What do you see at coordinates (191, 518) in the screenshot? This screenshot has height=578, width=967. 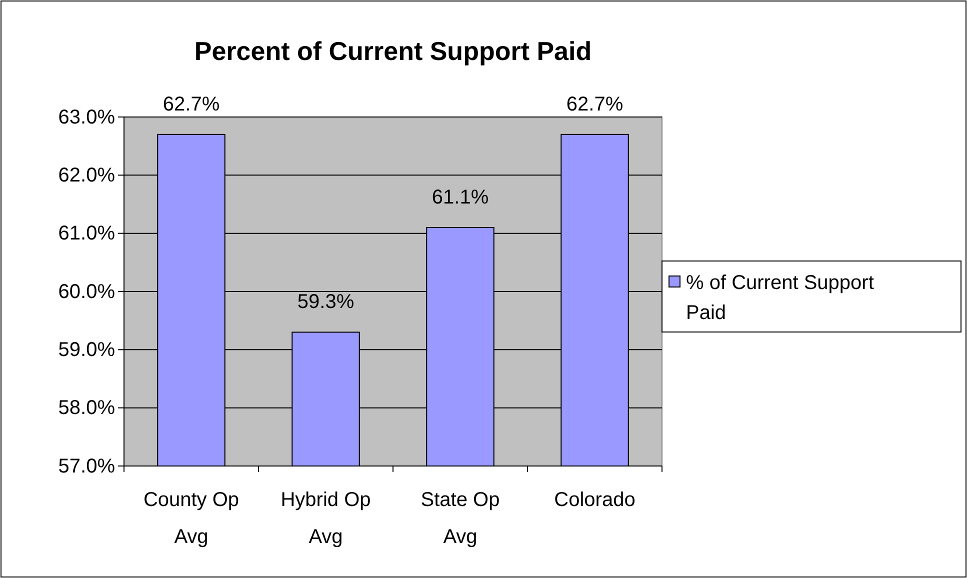 I see `x-tick-label: County Op Avg` at bounding box center [191, 518].